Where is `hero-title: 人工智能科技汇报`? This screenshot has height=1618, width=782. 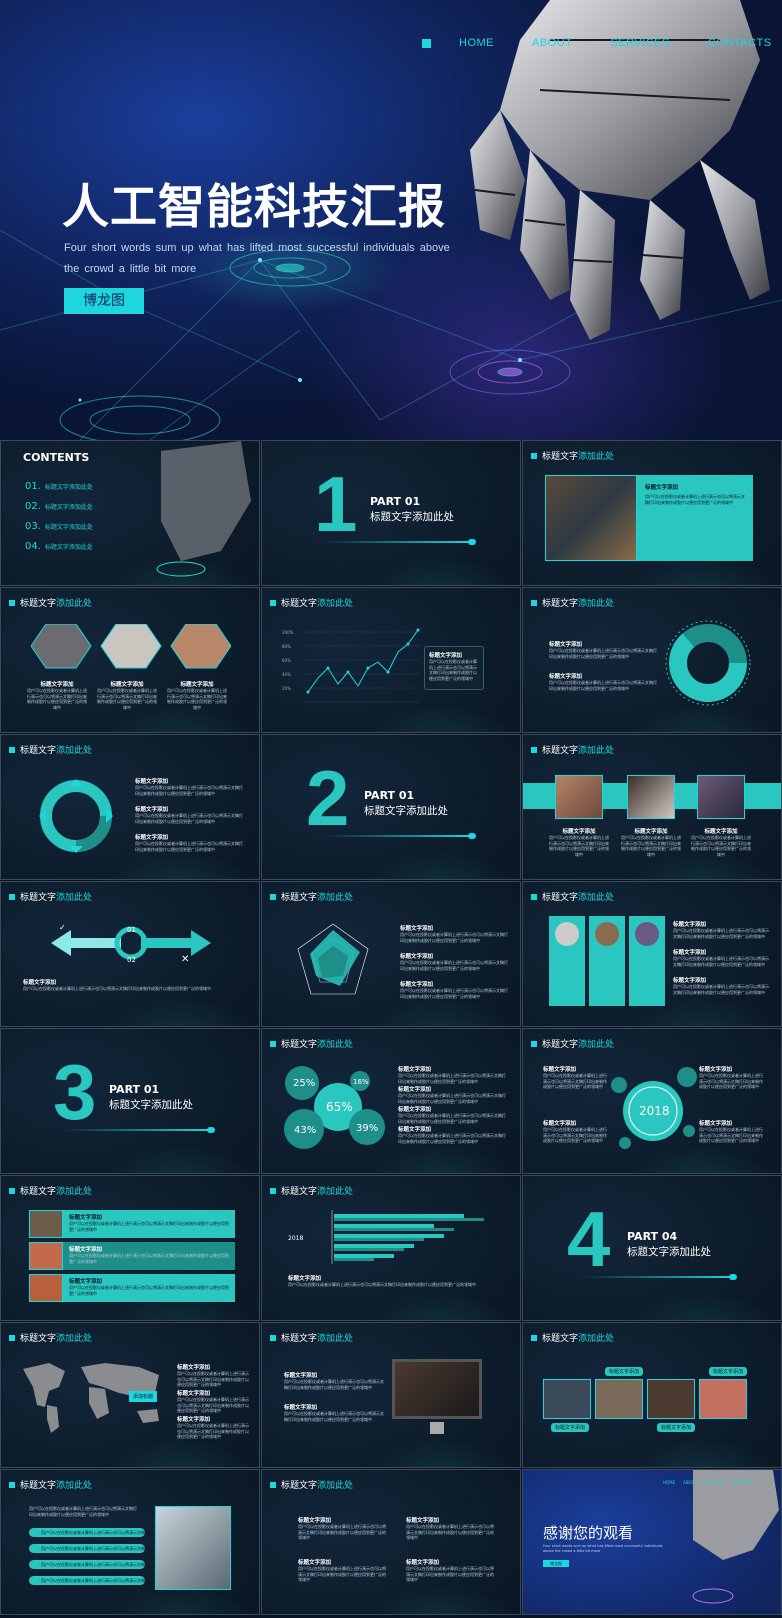 hero-title: 人工智能科技汇报 is located at coordinates (254, 207).